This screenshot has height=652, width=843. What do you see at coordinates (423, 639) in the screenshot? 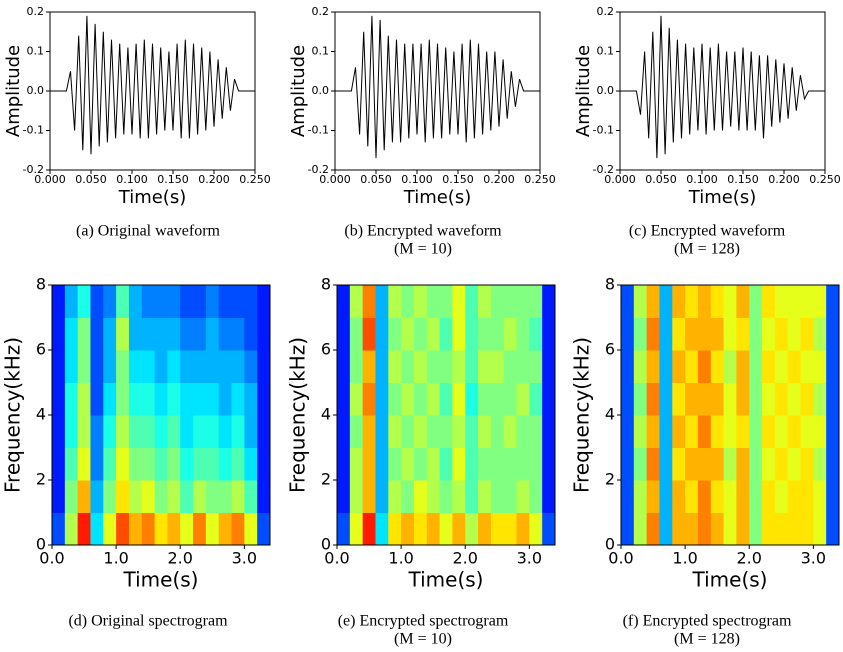
I see `caption: (M = 10)` at bounding box center [423, 639].